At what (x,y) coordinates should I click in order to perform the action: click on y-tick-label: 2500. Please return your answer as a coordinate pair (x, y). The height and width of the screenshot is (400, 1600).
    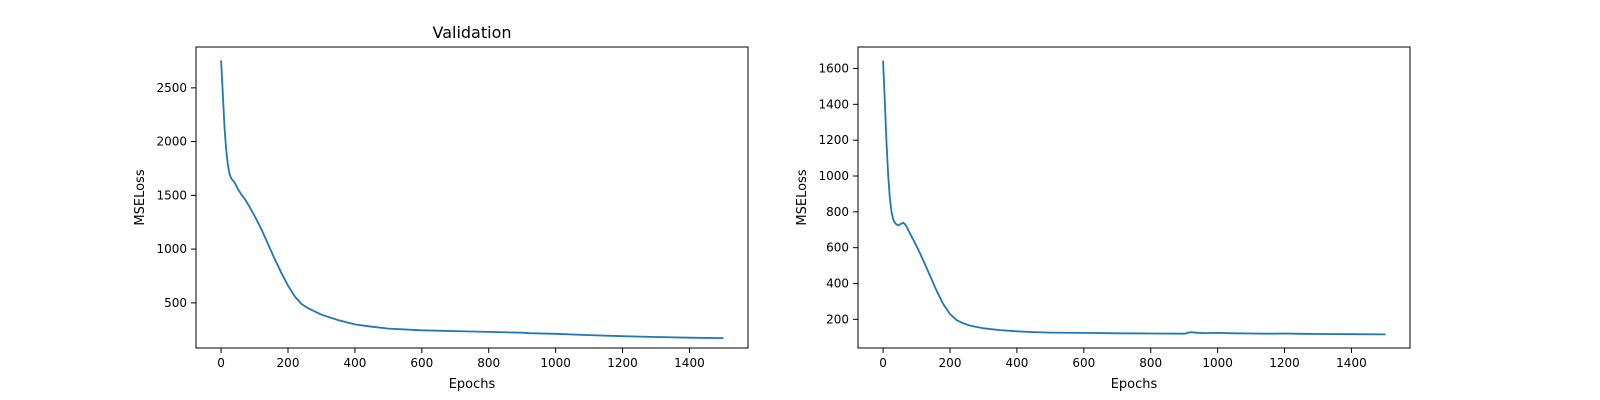
    Looking at the image, I should click on (171, 88).